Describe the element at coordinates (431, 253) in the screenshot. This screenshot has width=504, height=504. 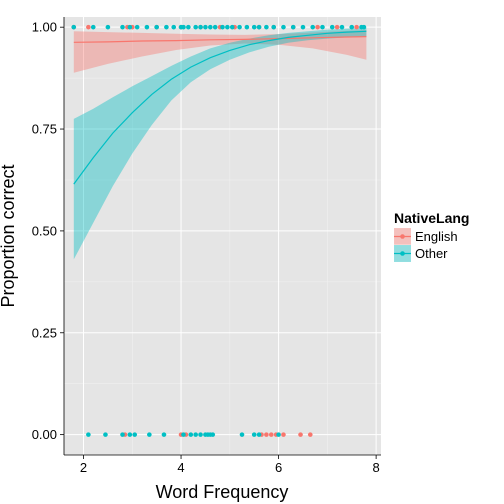
I see `legend-label-other: Other` at that location.